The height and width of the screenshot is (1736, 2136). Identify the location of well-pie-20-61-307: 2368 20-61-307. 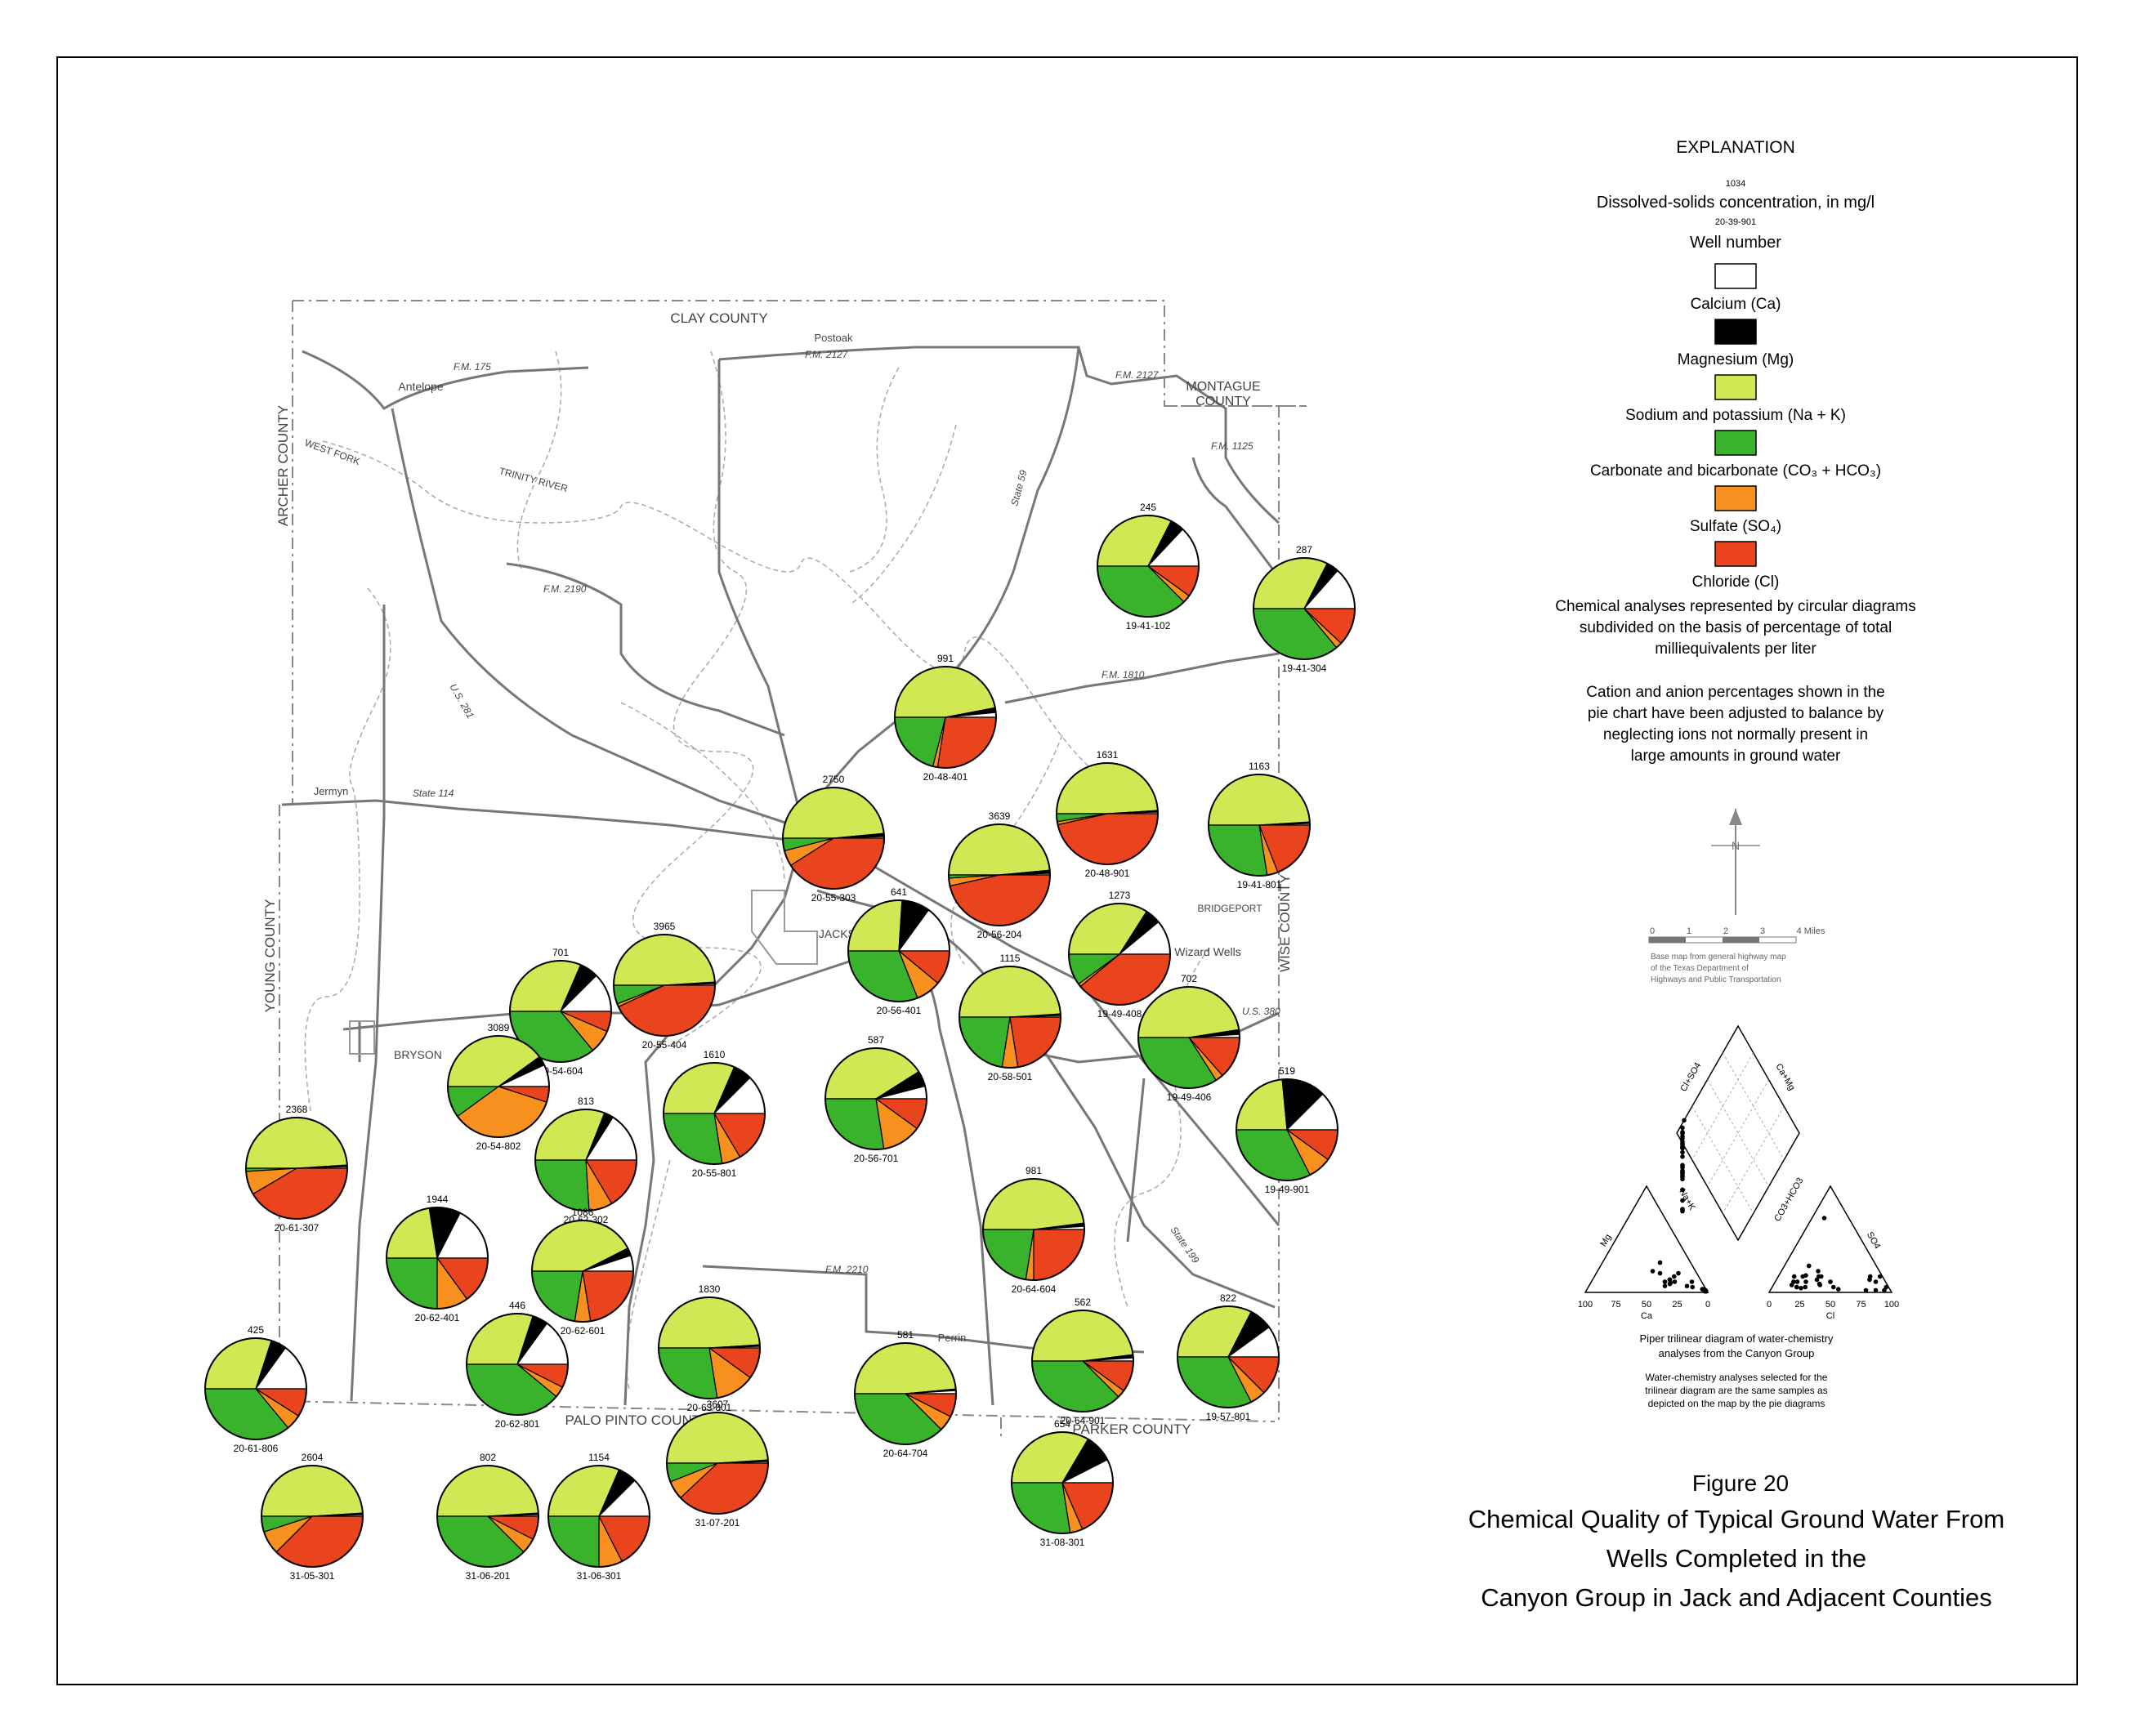
(296, 1169).